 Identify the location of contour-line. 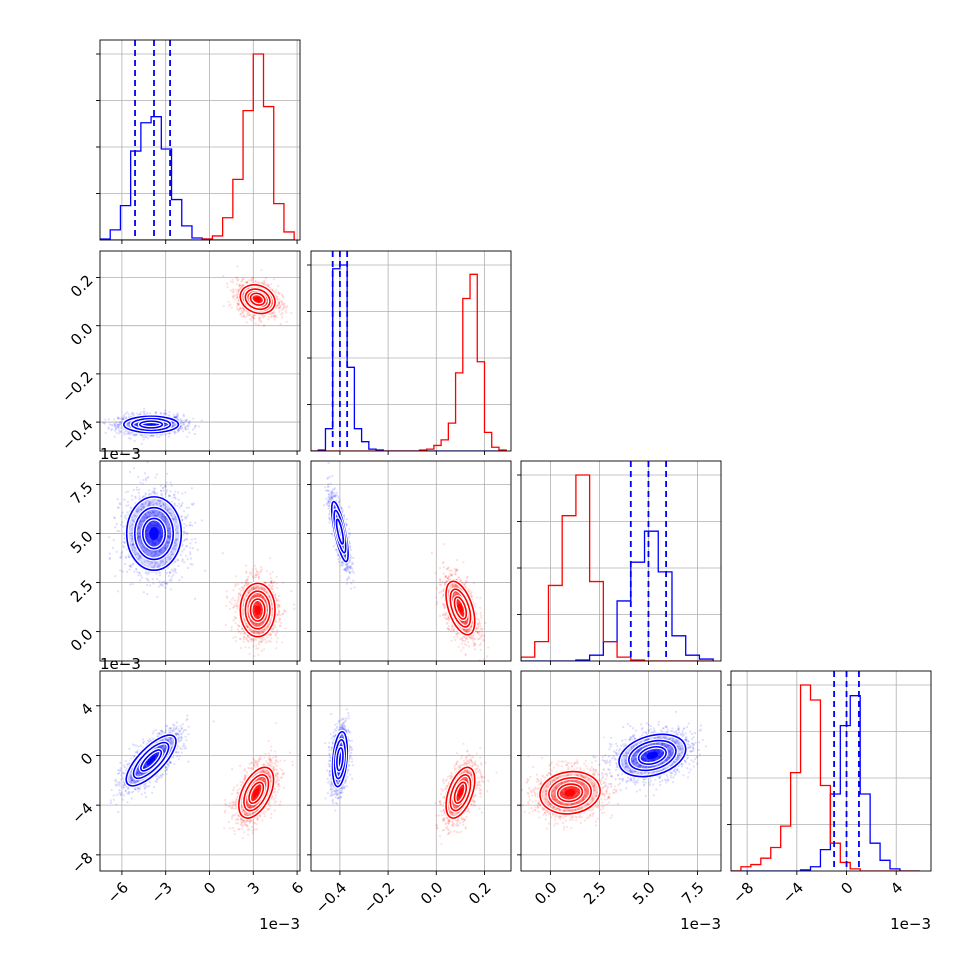
(151, 424).